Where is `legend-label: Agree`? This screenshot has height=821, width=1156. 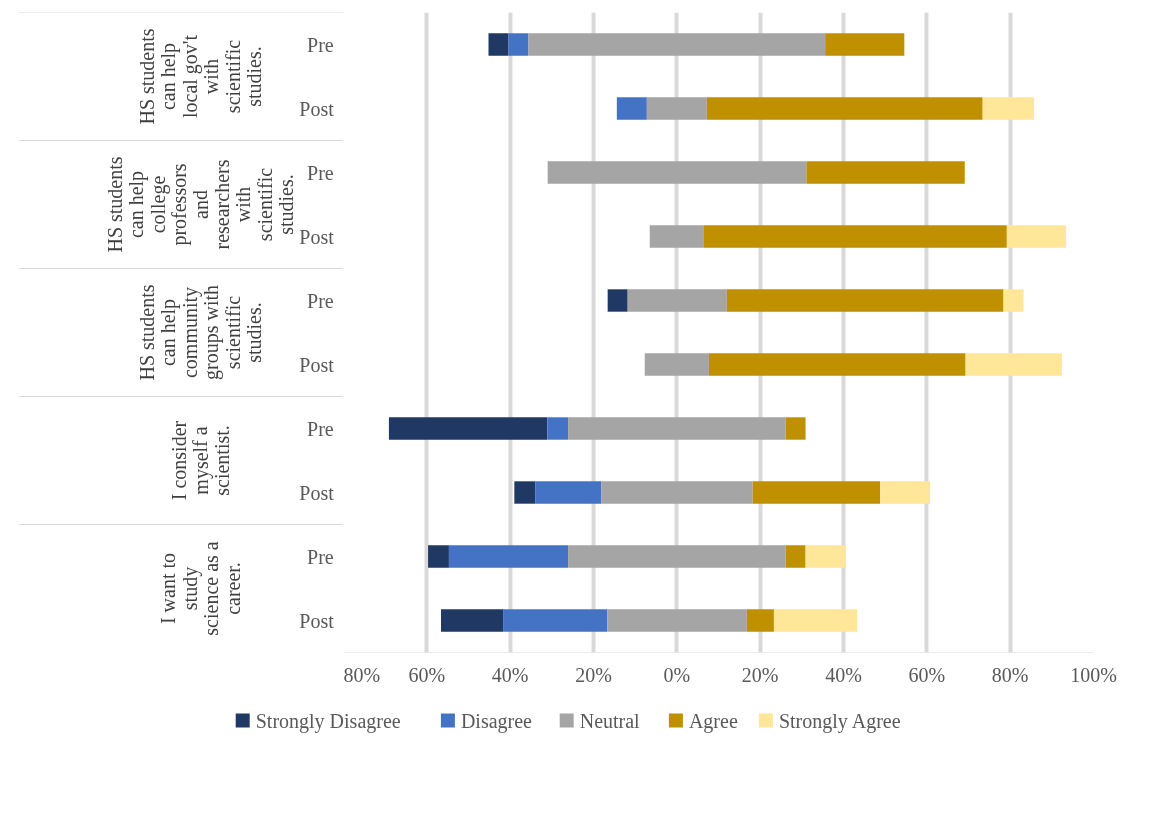 legend-label: Agree is located at coordinates (713, 721).